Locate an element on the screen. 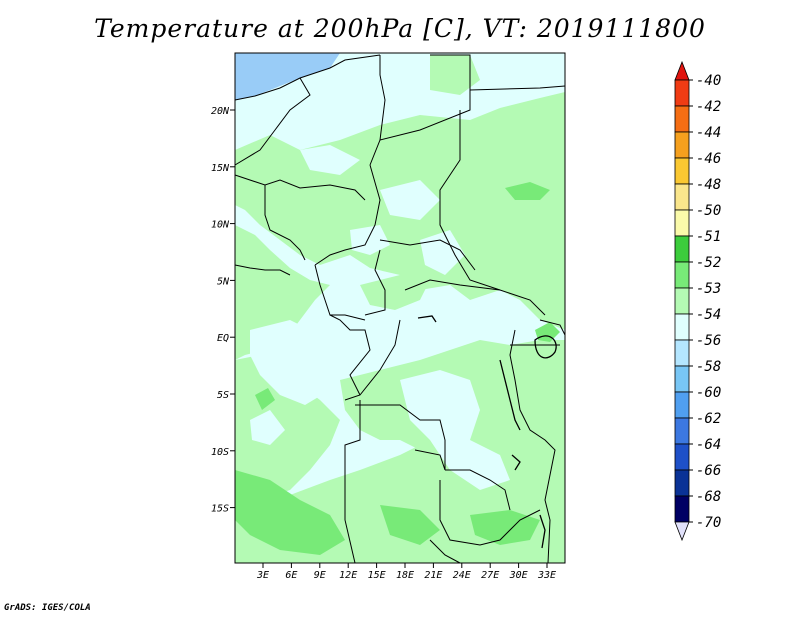 The width and height of the screenshot is (800, 618). colorbar-label: -46 is located at coordinates (708, 159).